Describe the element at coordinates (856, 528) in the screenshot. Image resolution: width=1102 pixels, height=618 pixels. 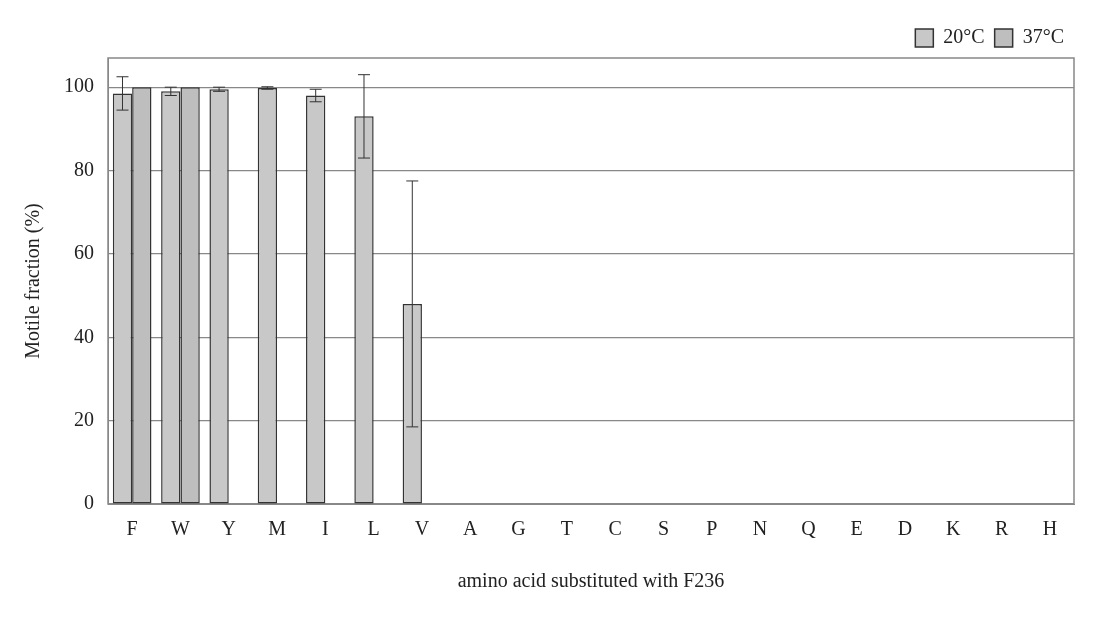
I see `x-tick-label: E` at that location.